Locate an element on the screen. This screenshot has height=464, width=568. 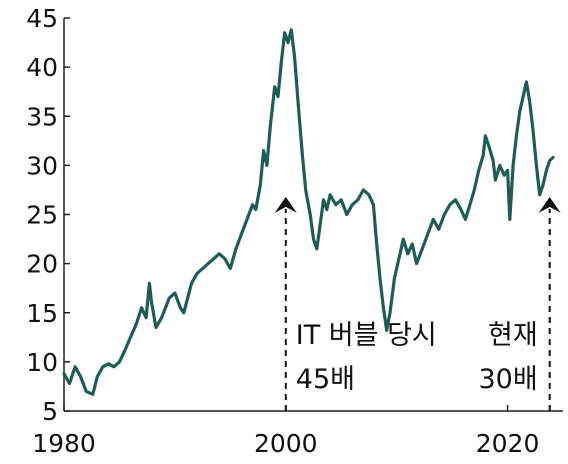
annotation-label-line2: 45배 is located at coordinates (325, 379).